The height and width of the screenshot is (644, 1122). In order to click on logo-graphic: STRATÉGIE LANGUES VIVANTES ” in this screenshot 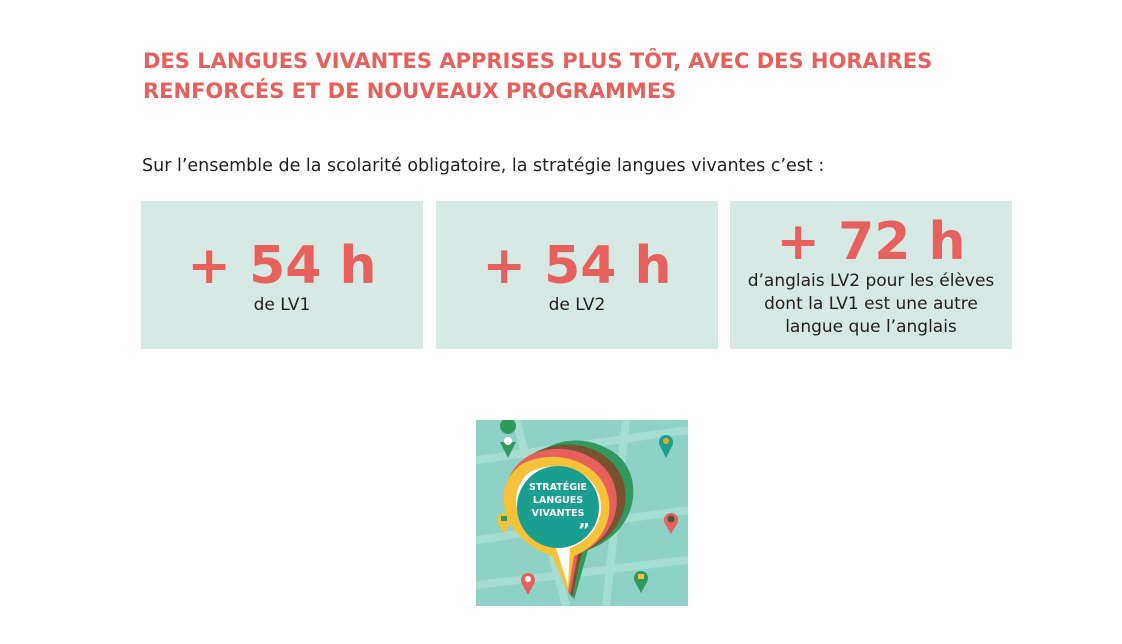, I will do `click(582, 513)`.